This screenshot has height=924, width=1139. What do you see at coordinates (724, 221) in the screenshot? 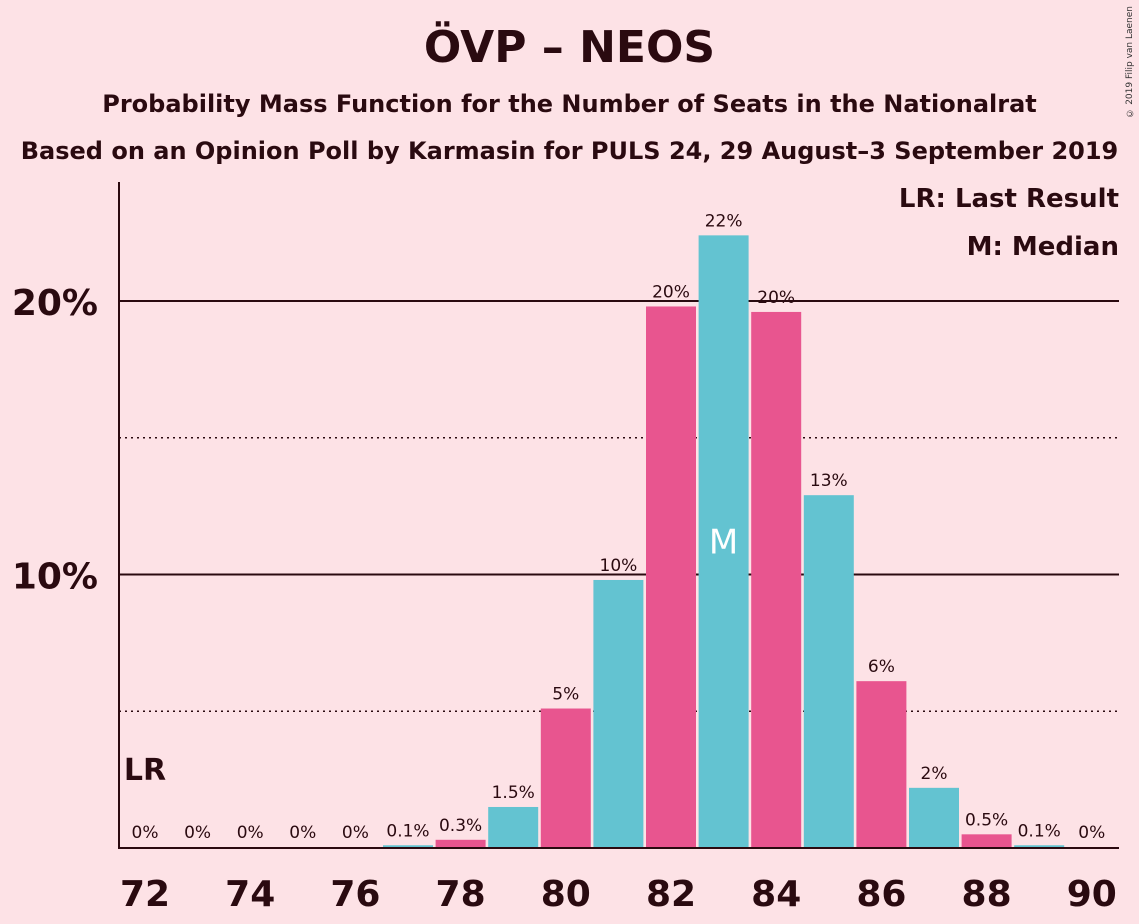
I see `data-label: 22%` at bounding box center [724, 221].